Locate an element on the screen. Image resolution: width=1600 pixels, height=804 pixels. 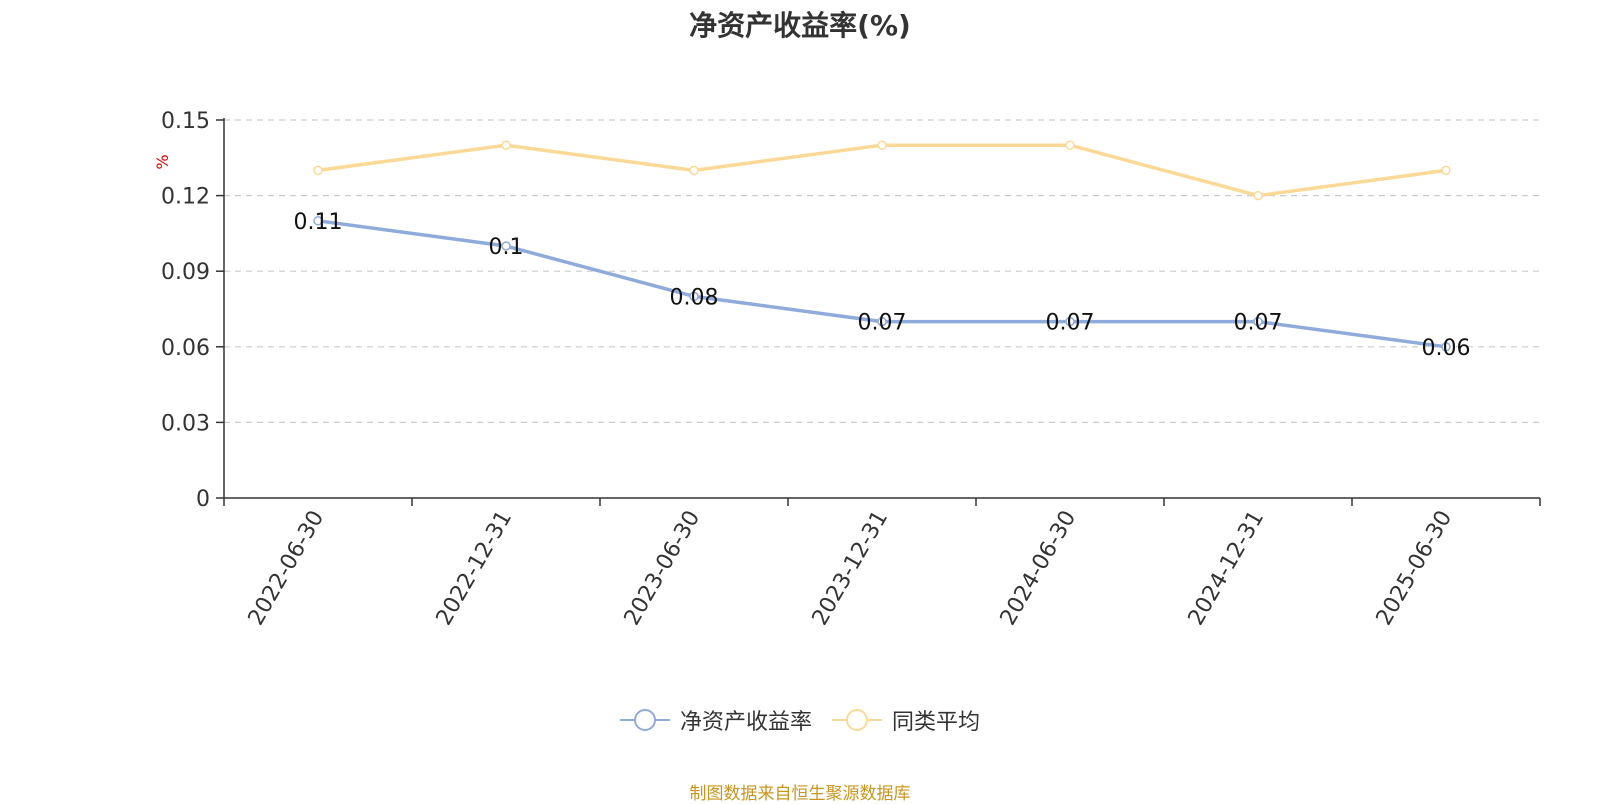
data-label: 0.11 is located at coordinates (318, 222).